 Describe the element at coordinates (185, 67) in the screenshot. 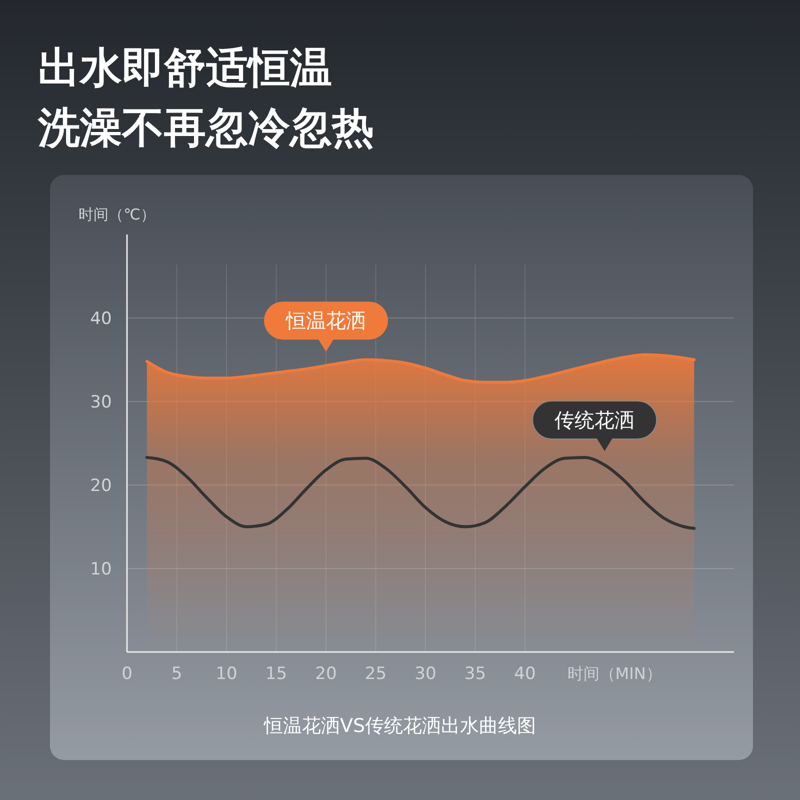

I see `chart-title: 出水即舒适恒温` at that location.